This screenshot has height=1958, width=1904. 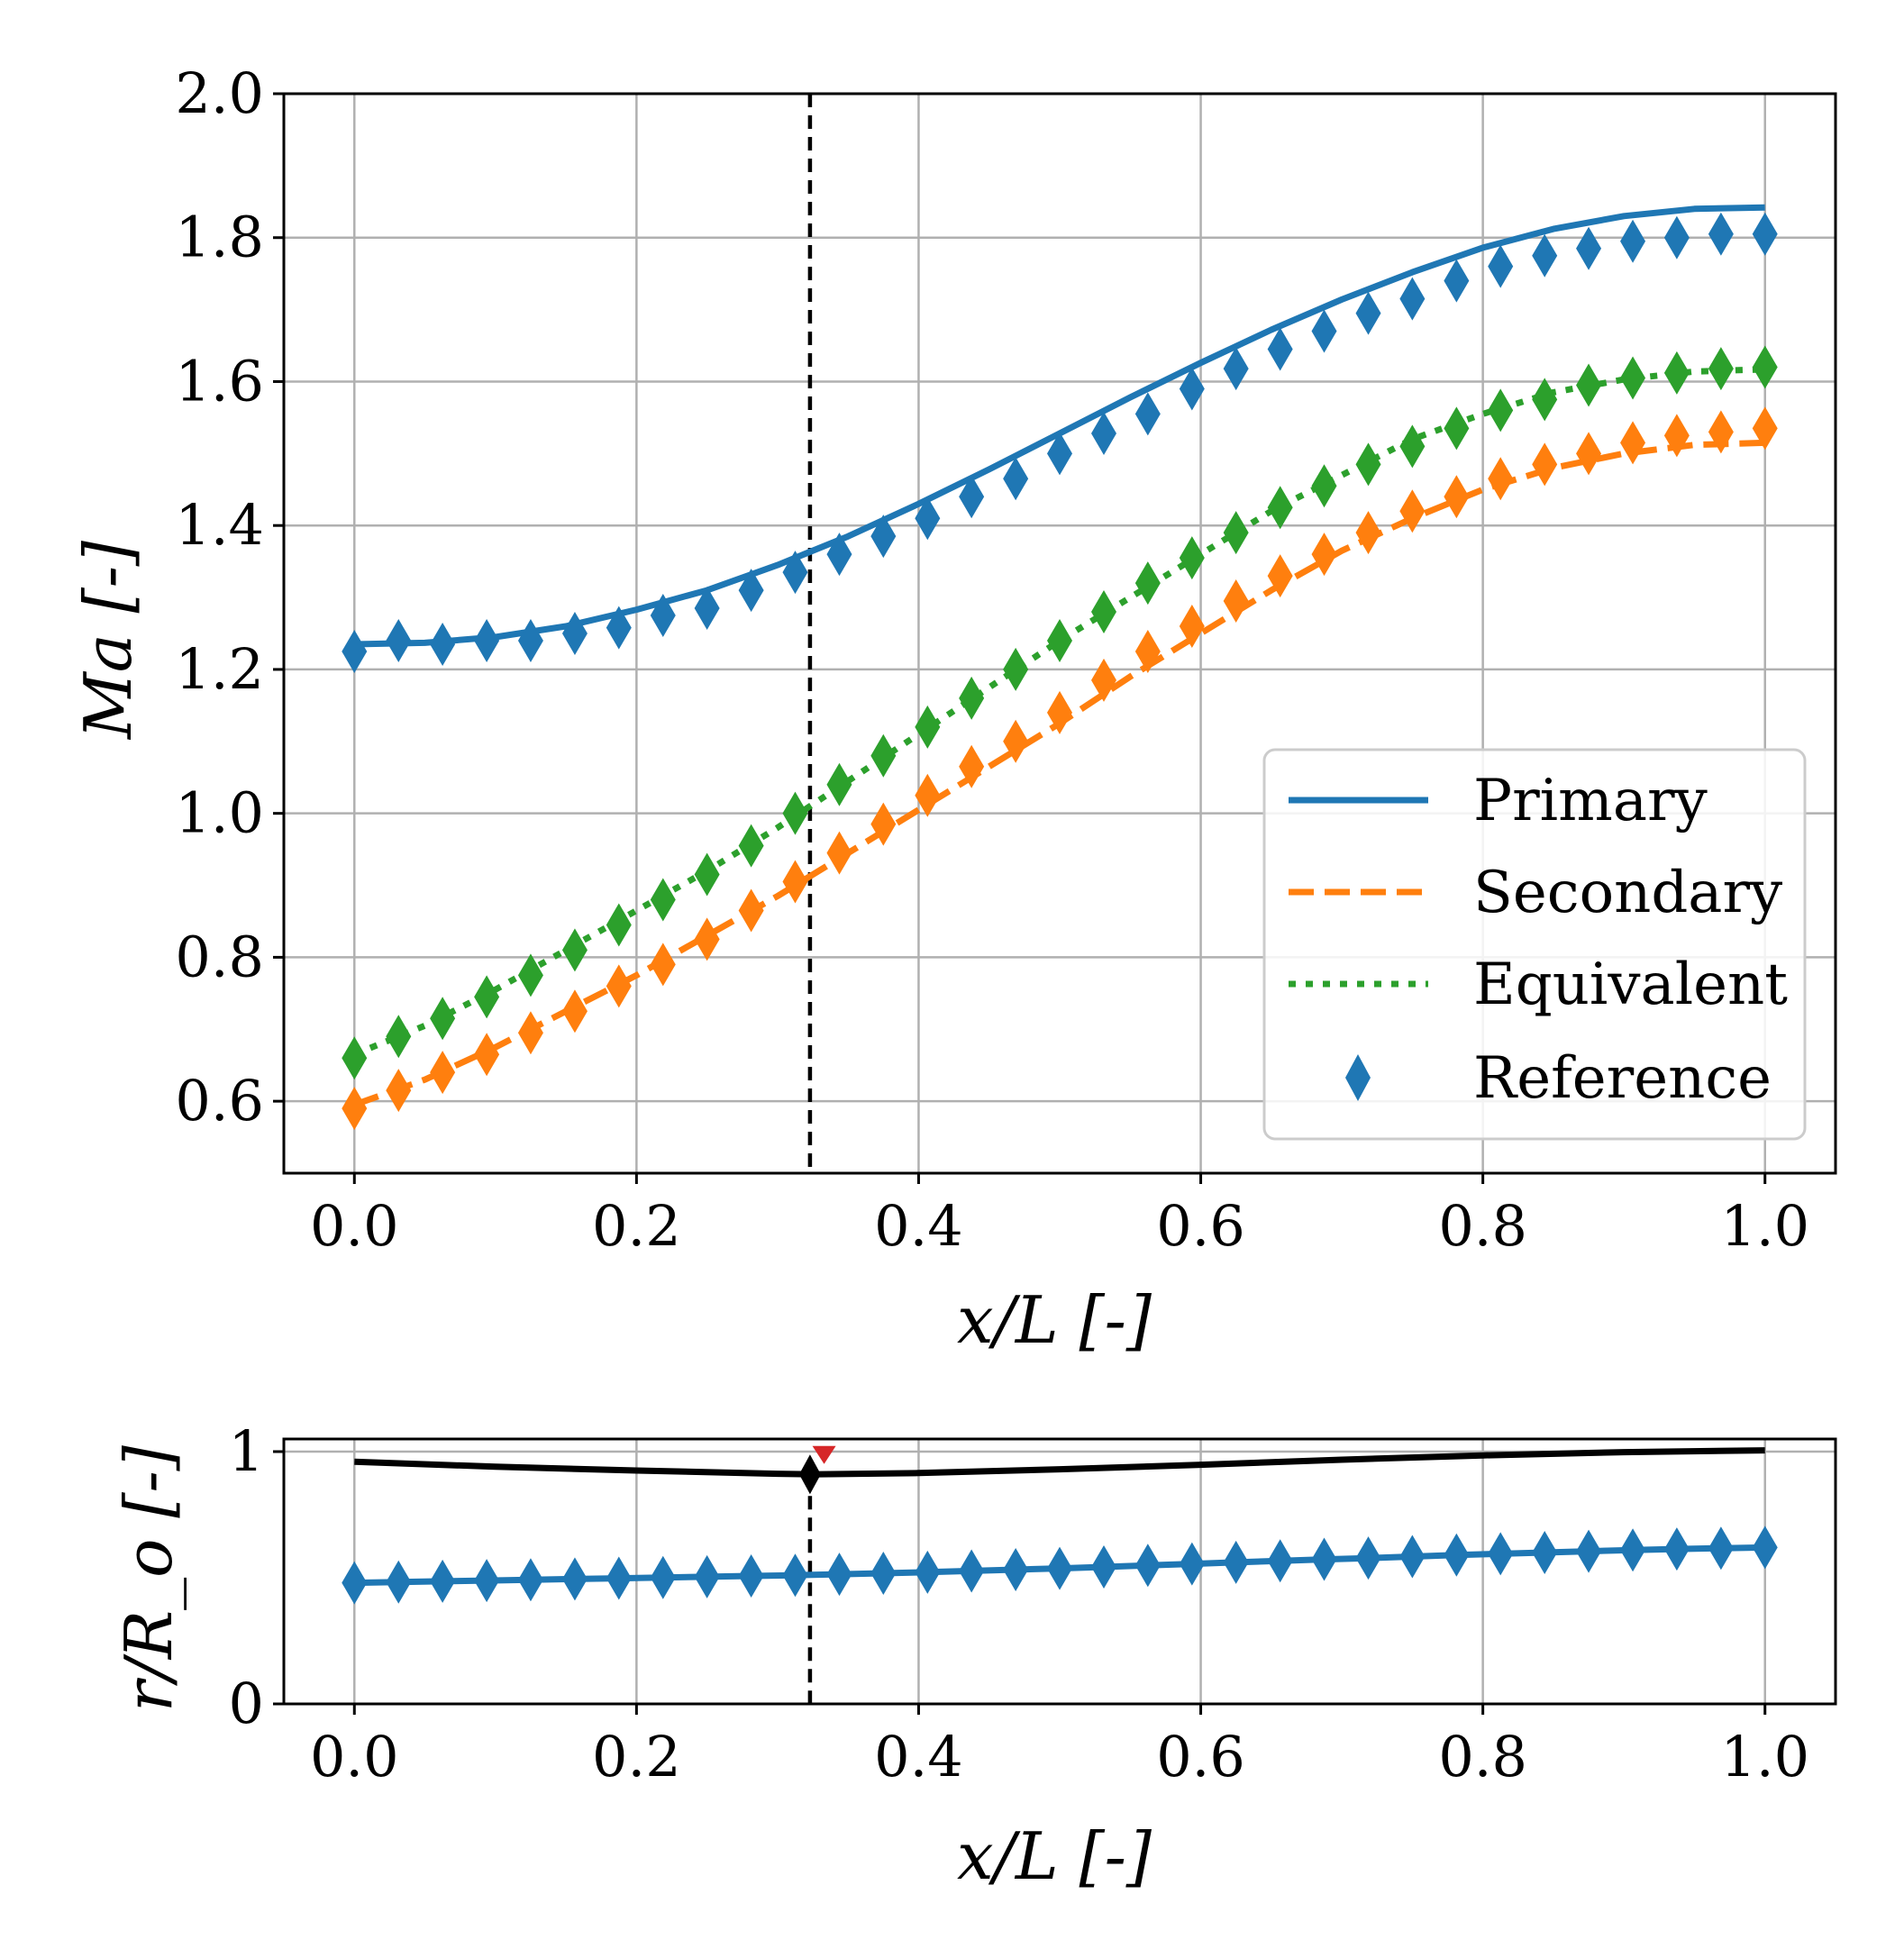 What do you see at coordinates (1764, 1226) in the screenshot?
I see `top-x-tick-label: 1.0` at bounding box center [1764, 1226].